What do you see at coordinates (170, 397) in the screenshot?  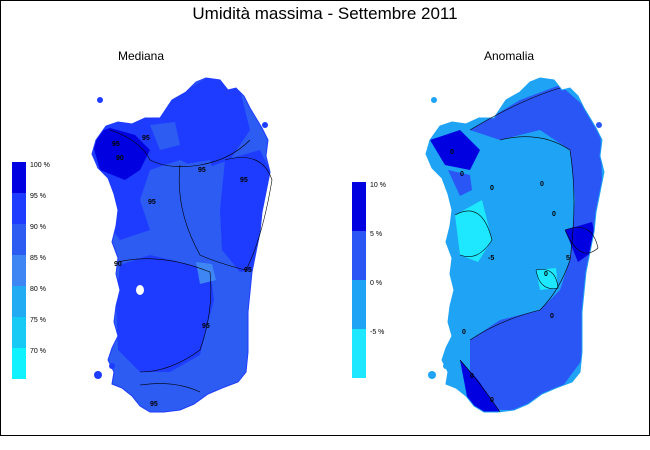 I see `mediana-area-90-south` at bounding box center [170, 397].